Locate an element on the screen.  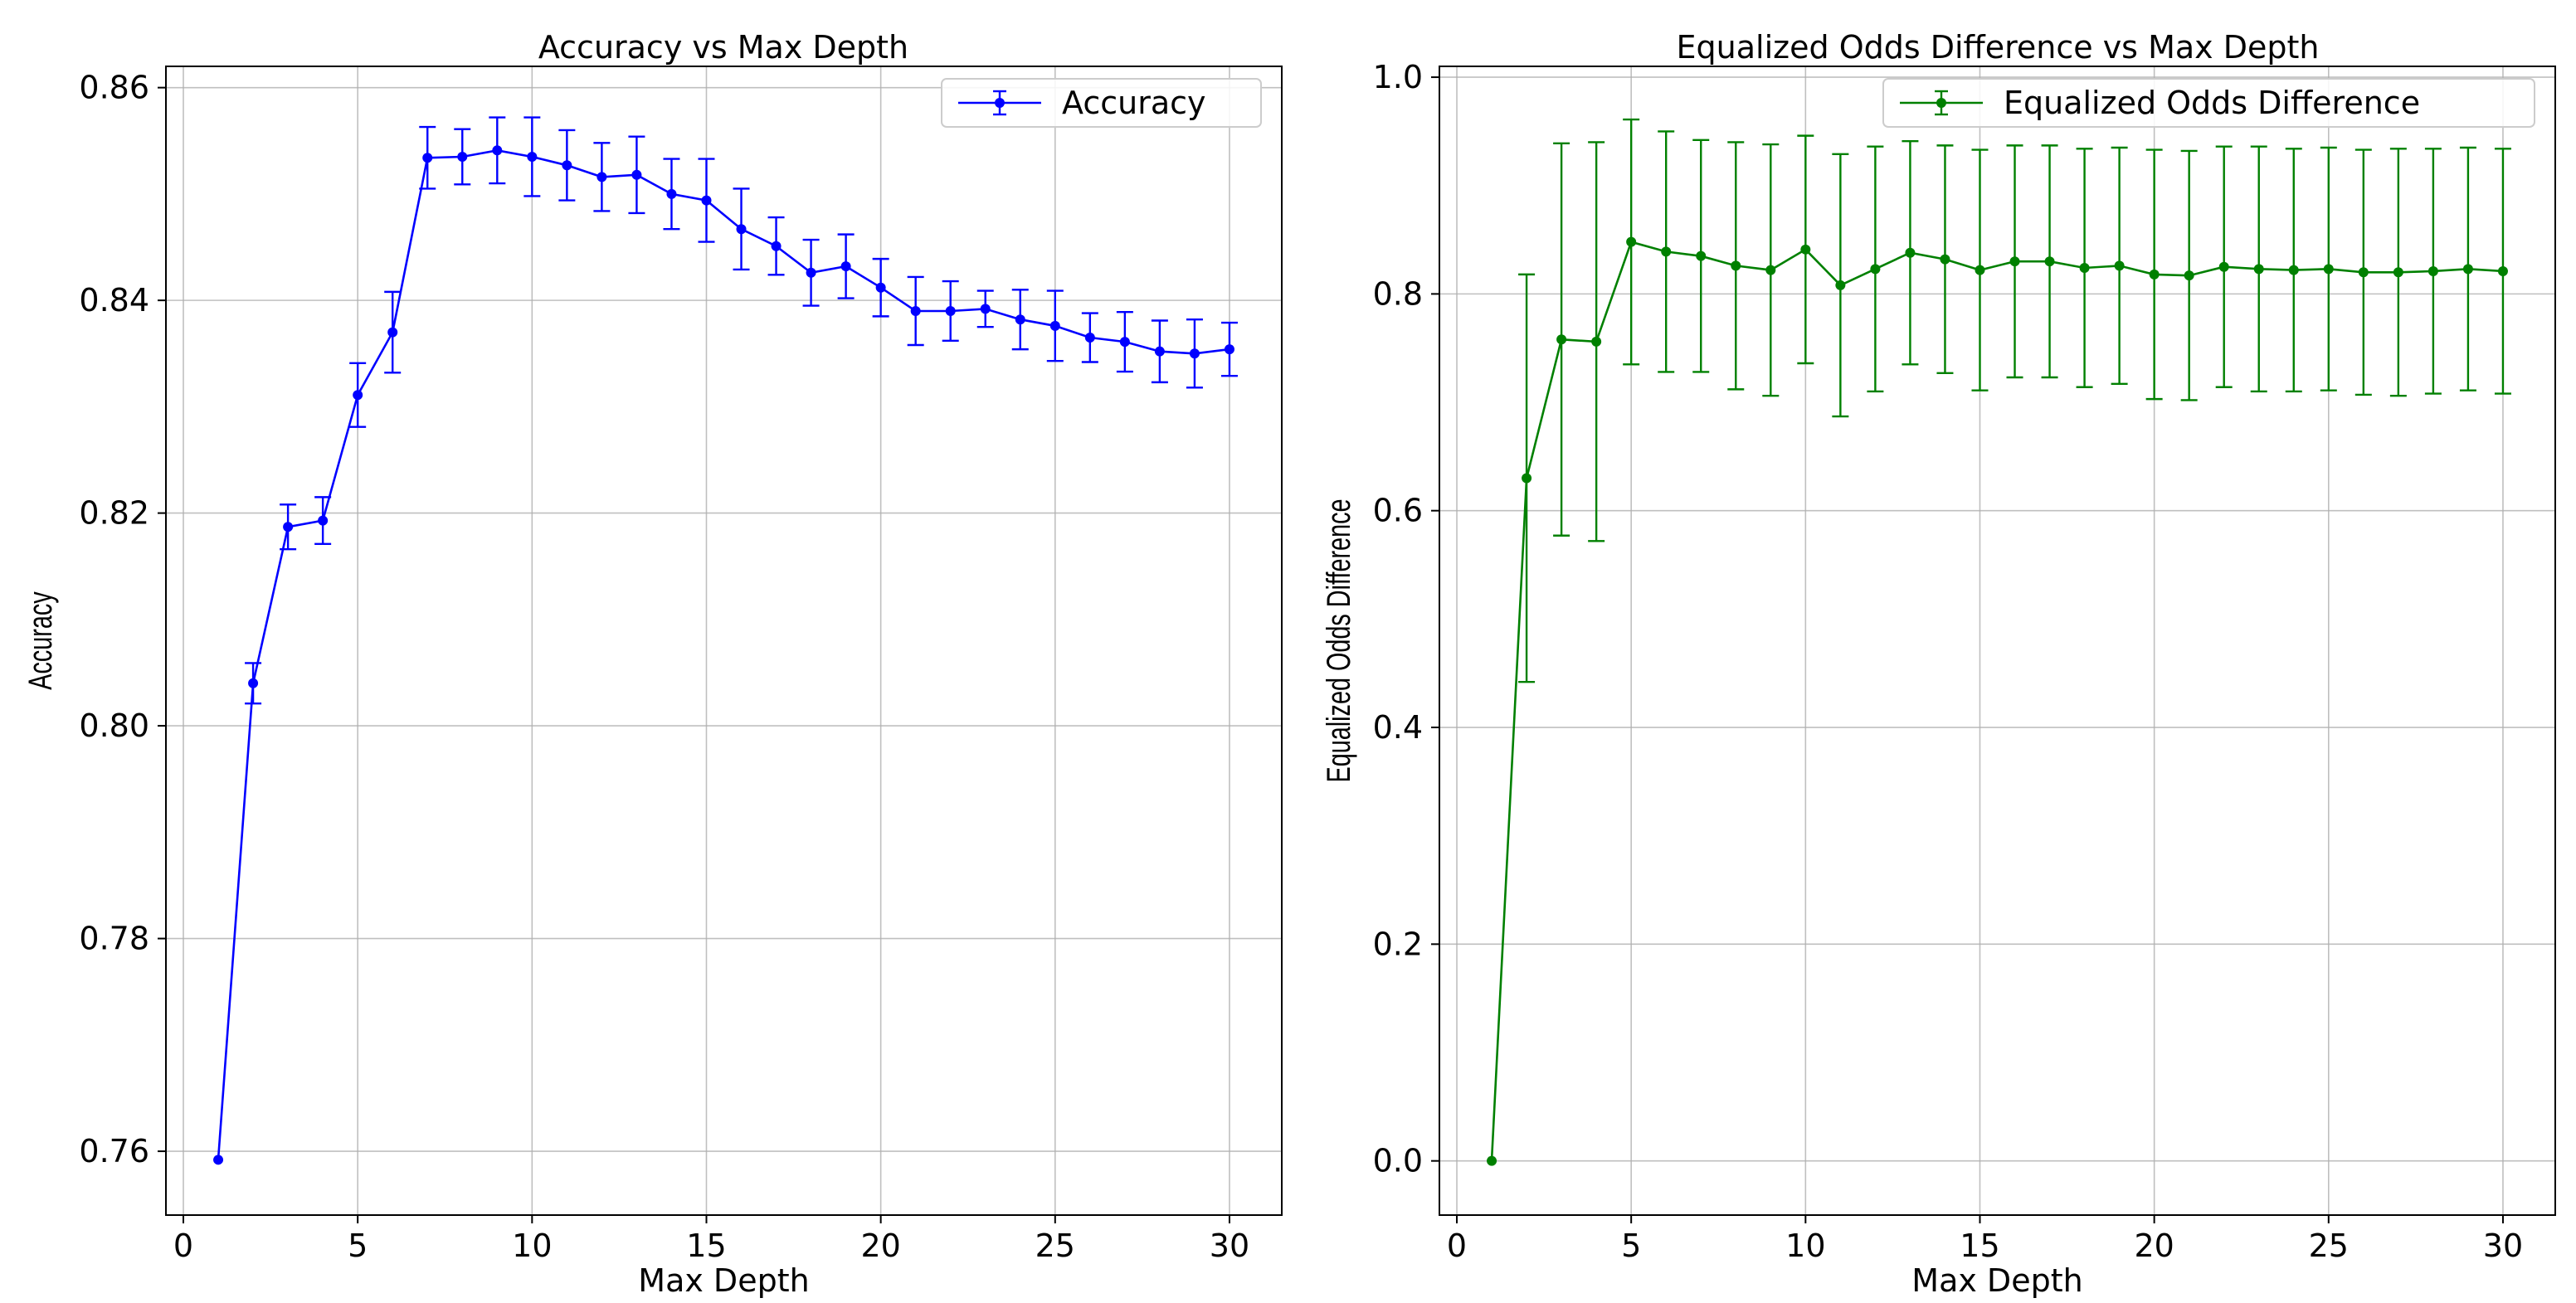
legend-label: Accuracy is located at coordinates (1134, 103).